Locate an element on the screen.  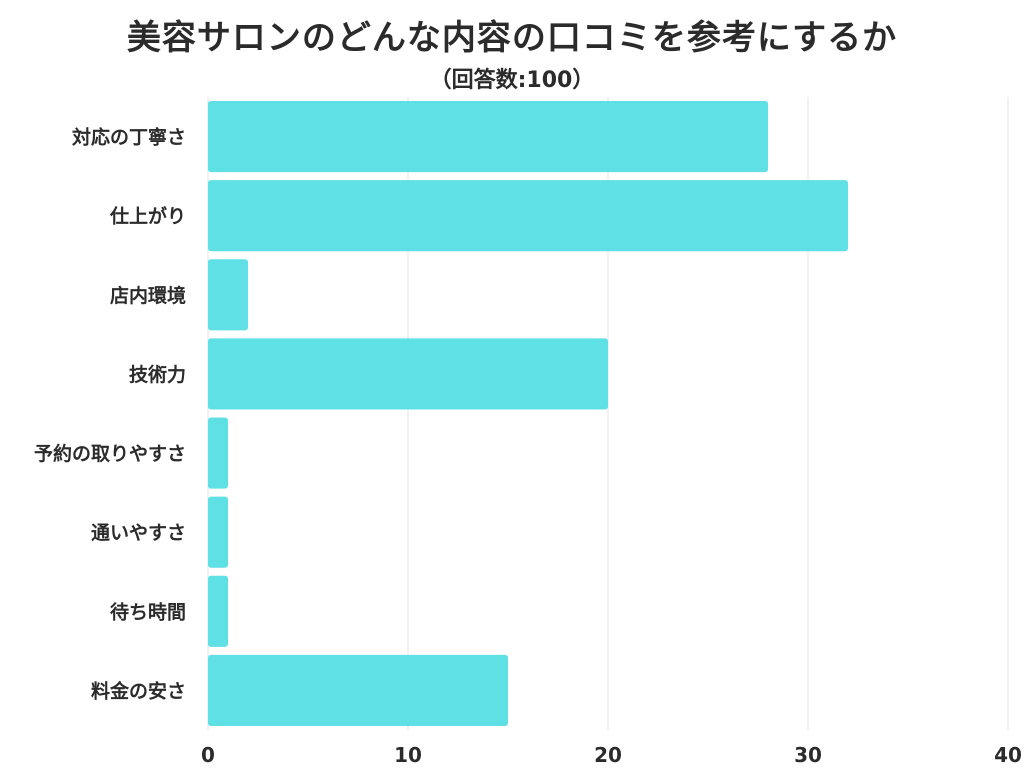
category-label: 通いやすさ is located at coordinates (138, 533).